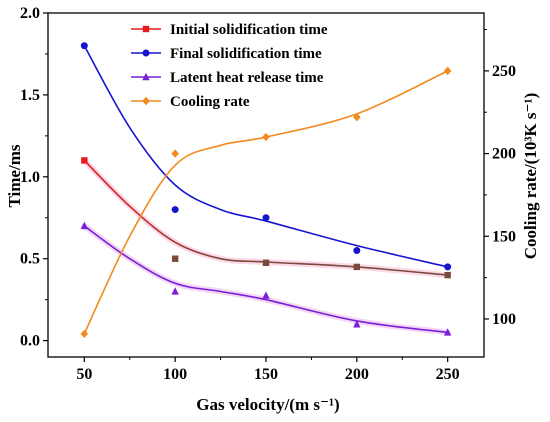 This screenshot has height=422, width=550. What do you see at coordinates (30, 341) in the screenshot?
I see `y-left-tick-label: 0.0` at bounding box center [30, 341].